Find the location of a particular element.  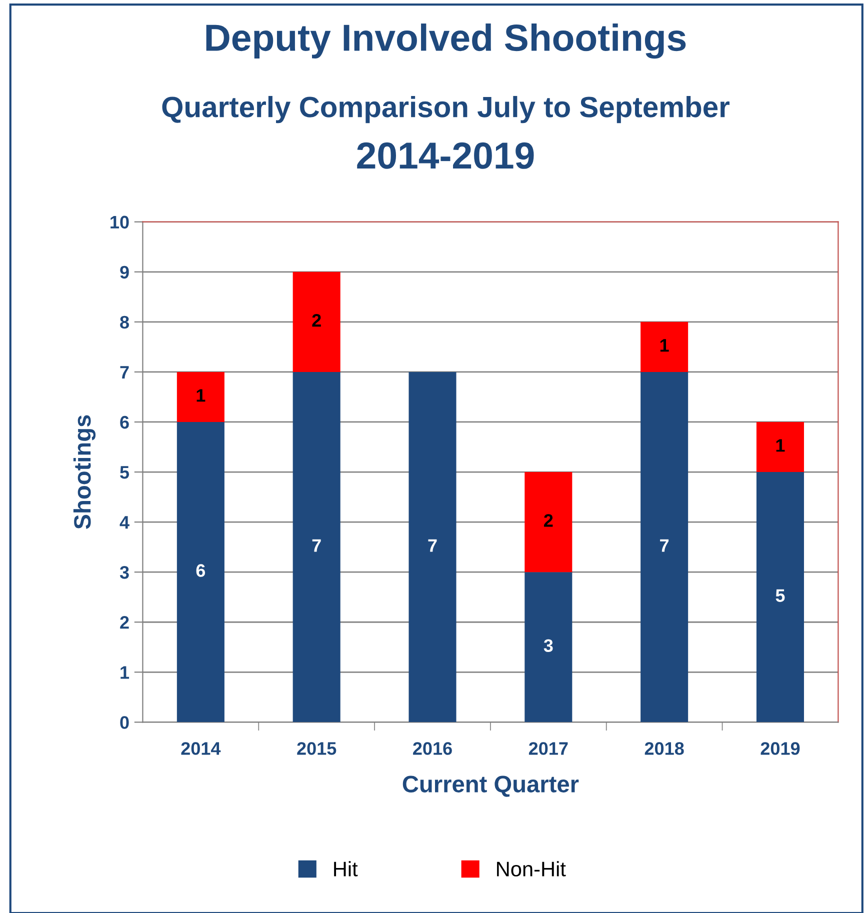

x-tick-label: 2015 is located at coordinates (316, 748).